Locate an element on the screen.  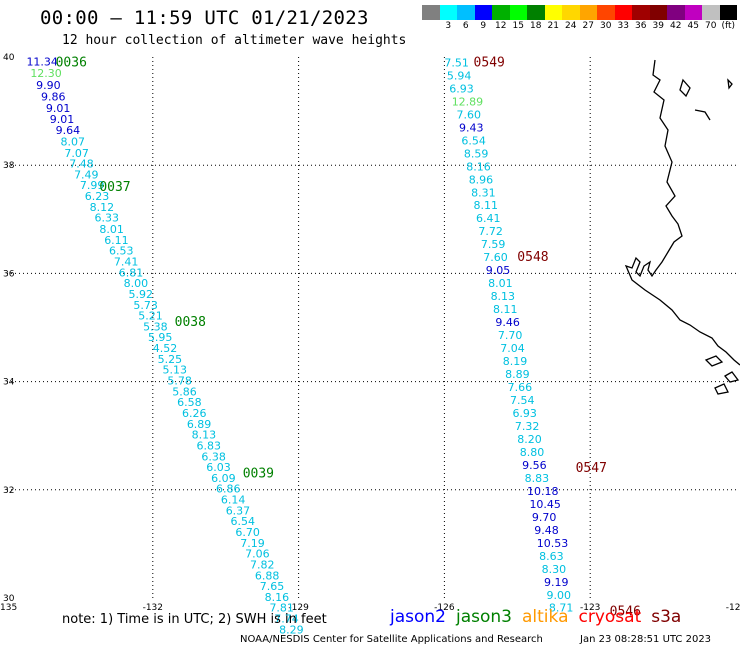
wave-height-value: 6.81 is located at coordinates (131, 272).